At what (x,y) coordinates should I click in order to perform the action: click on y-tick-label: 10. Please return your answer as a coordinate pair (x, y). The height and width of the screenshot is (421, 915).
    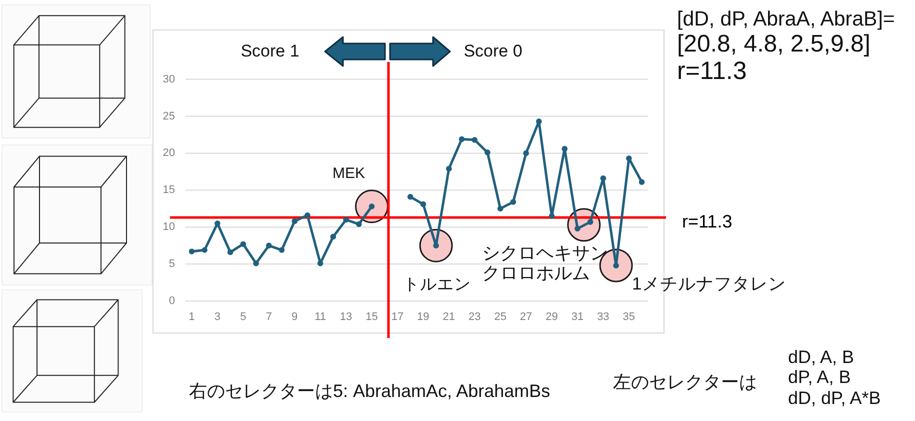
    Looking at the image, I should click on (168, 227).